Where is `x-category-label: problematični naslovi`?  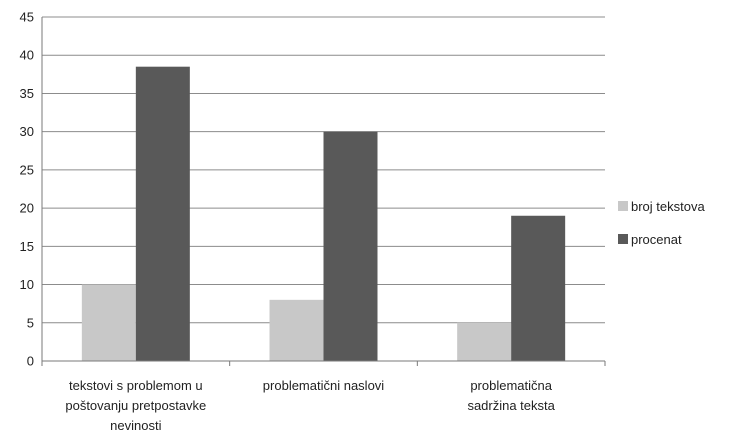
x-category-label: problematični naslovi is located at coordinates (324, 385).